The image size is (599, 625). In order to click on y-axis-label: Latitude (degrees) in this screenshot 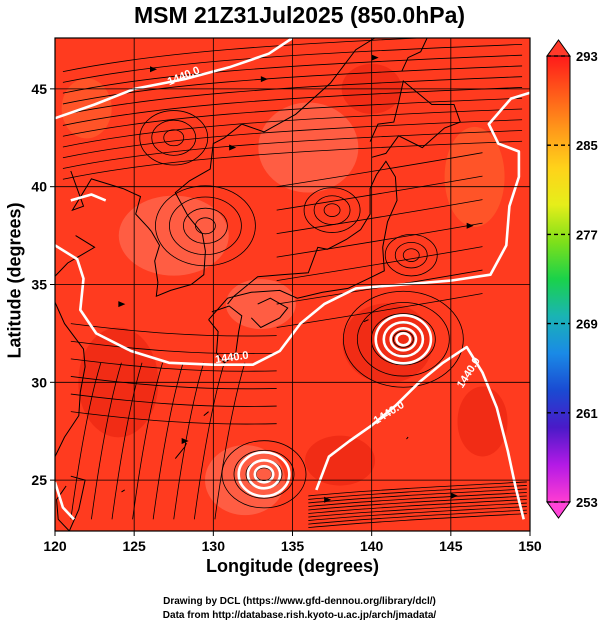, I will do `click(14, 280)`.